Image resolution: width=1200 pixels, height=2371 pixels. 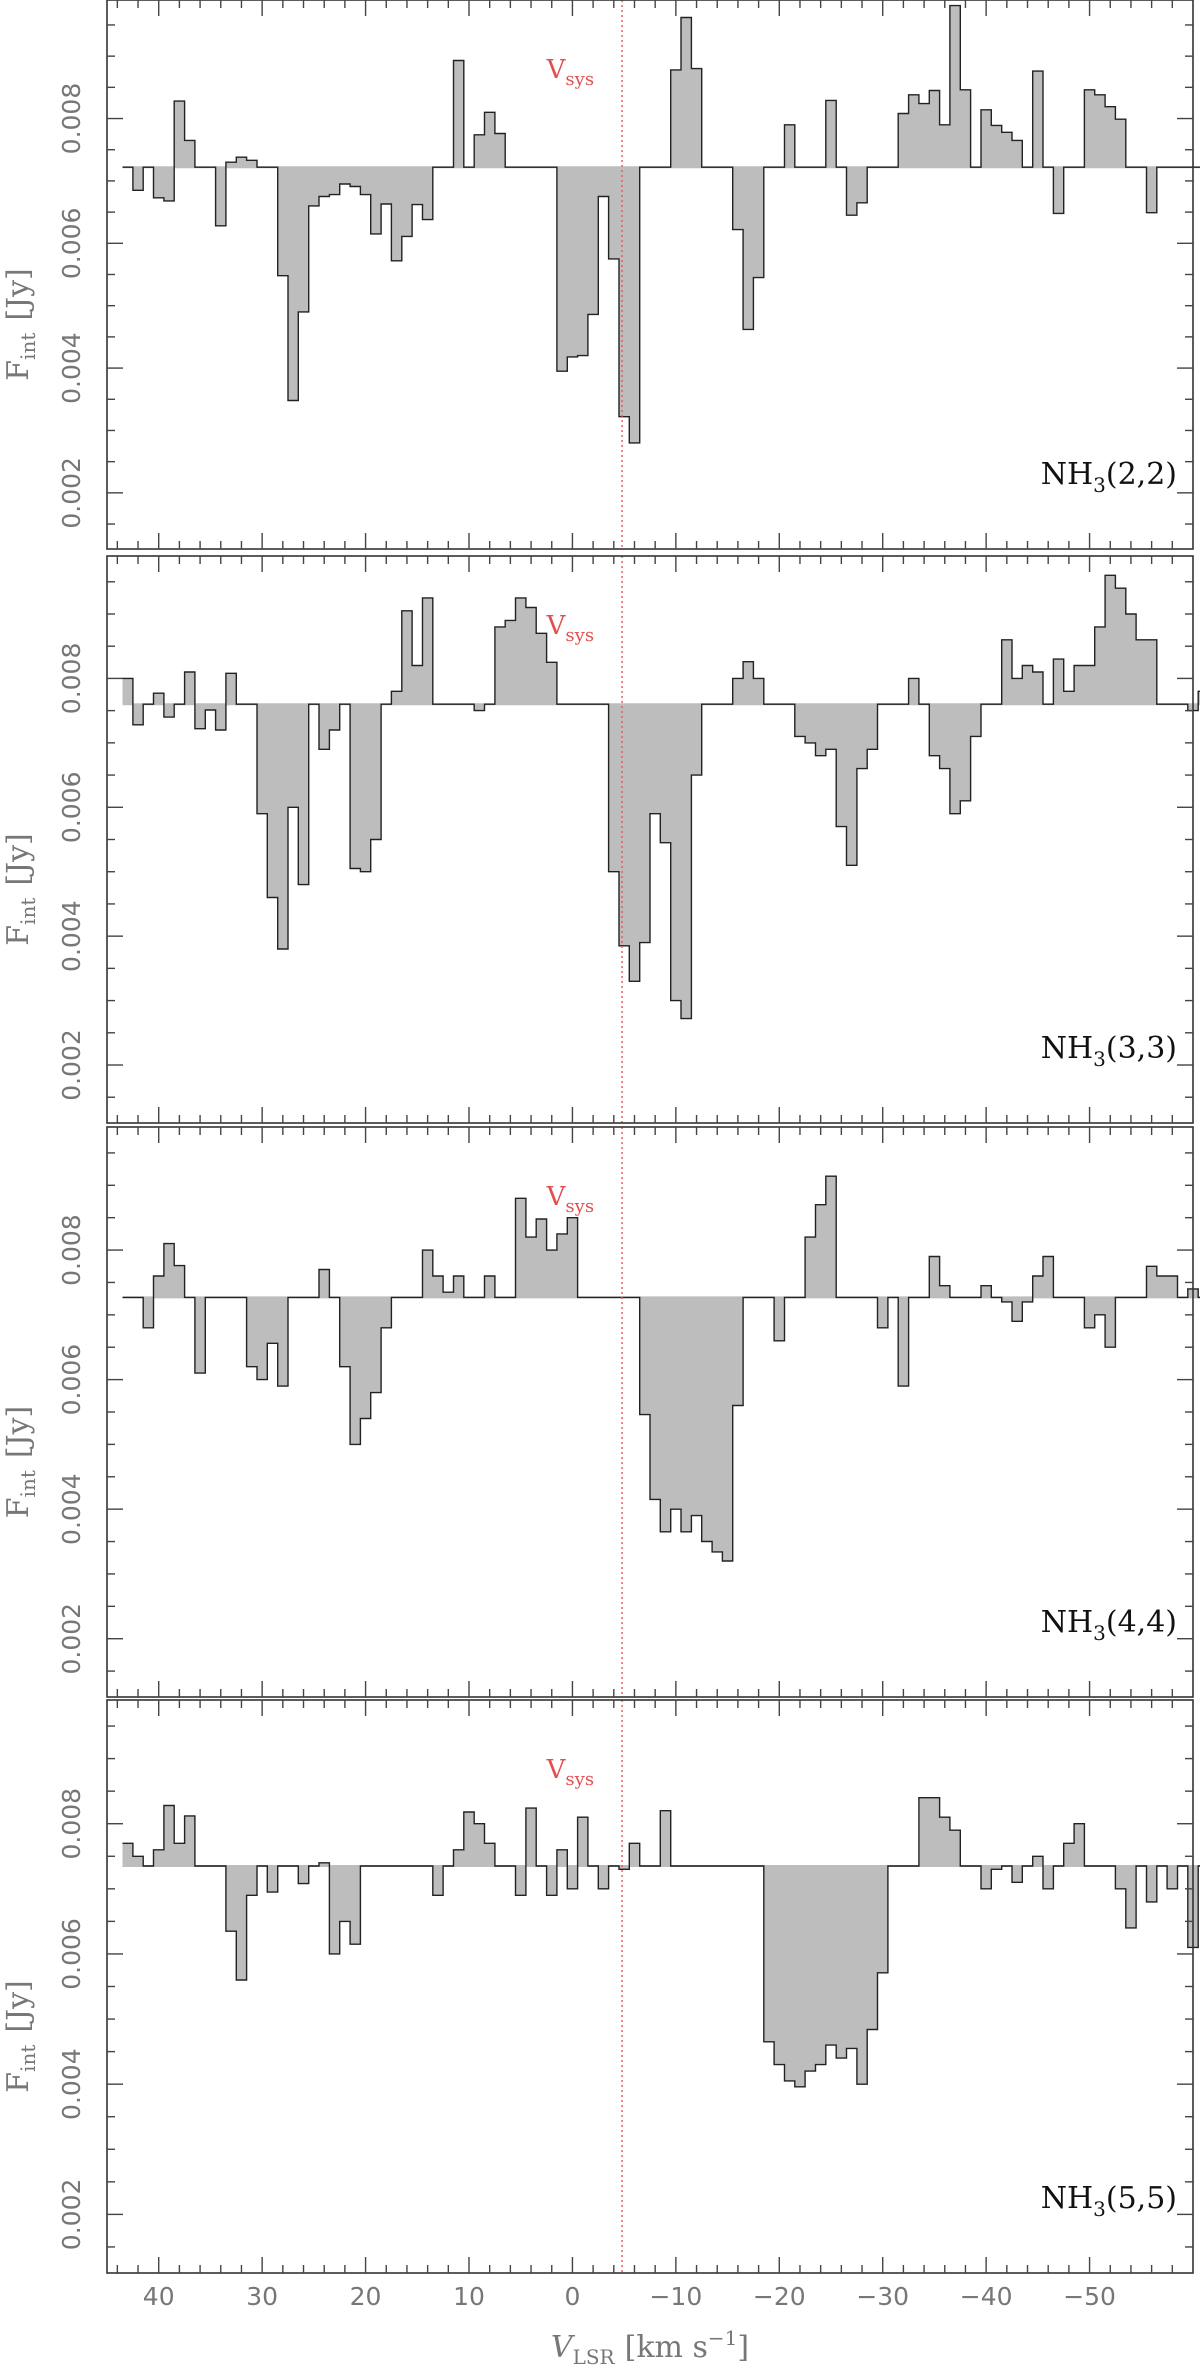 I want to click on x-tick-label: 0, so click(x=572, y=2296).